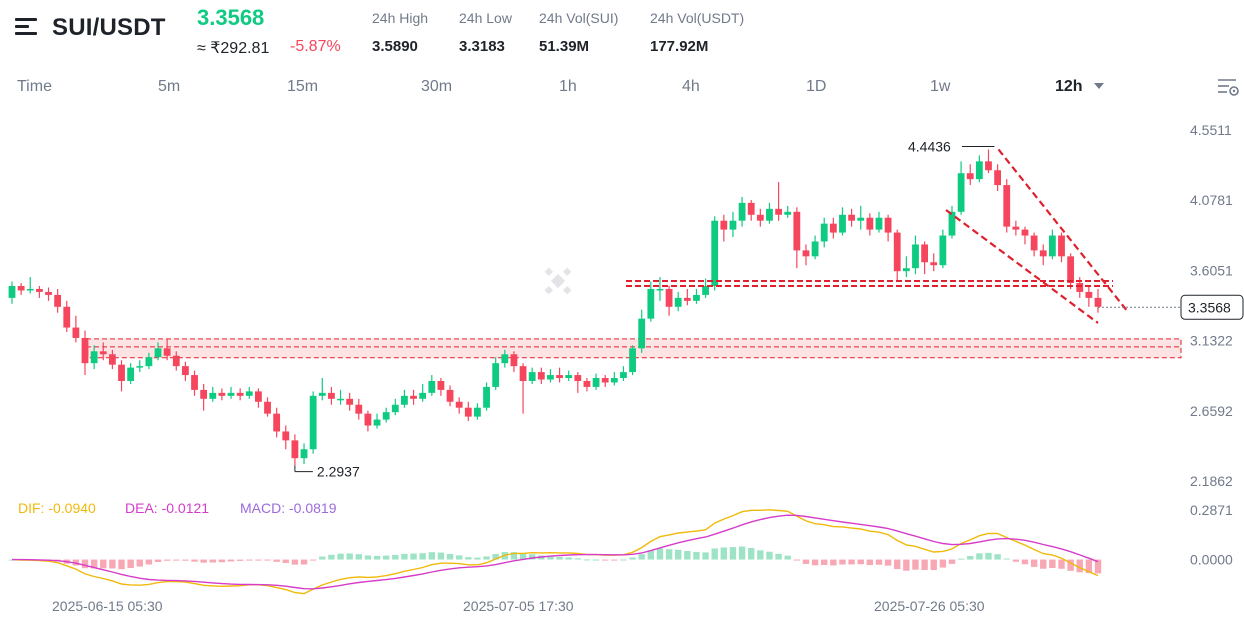 This screenshot has height=630, width=1244. What do you see at coordinates (303, 86) in the screenshot?
I see `tab-15m: 15m` at bounding box center [303, 86].